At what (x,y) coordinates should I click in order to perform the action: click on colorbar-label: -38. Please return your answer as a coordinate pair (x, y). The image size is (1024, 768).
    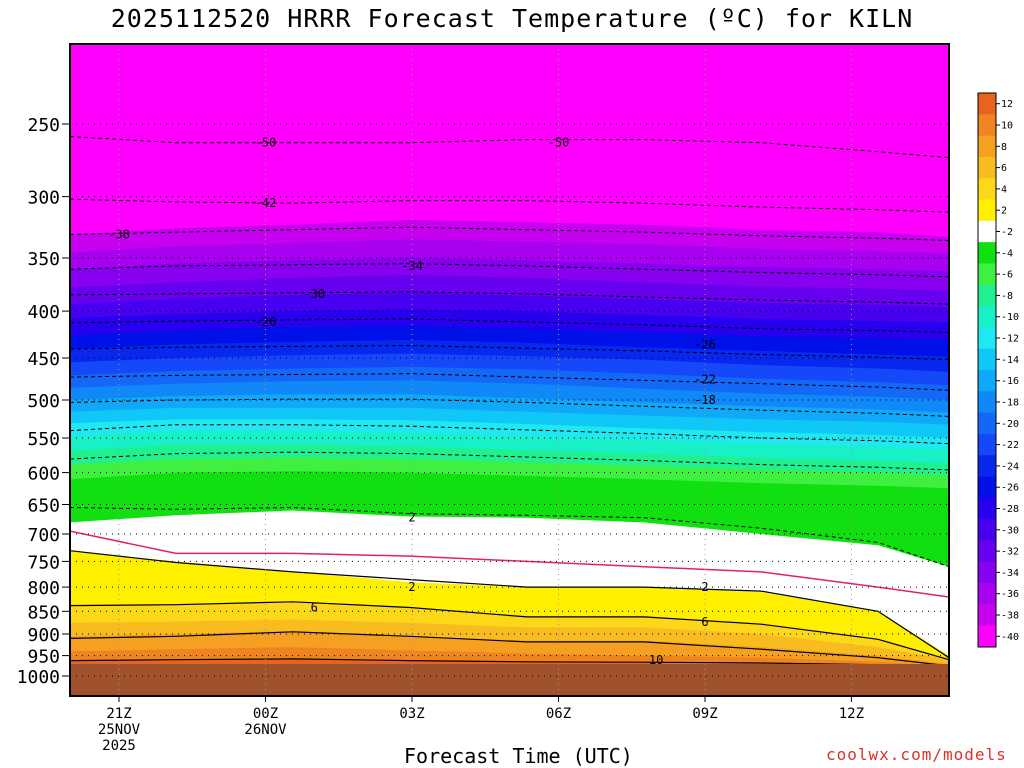
    Looking at the image, I should click on (1010, 616).